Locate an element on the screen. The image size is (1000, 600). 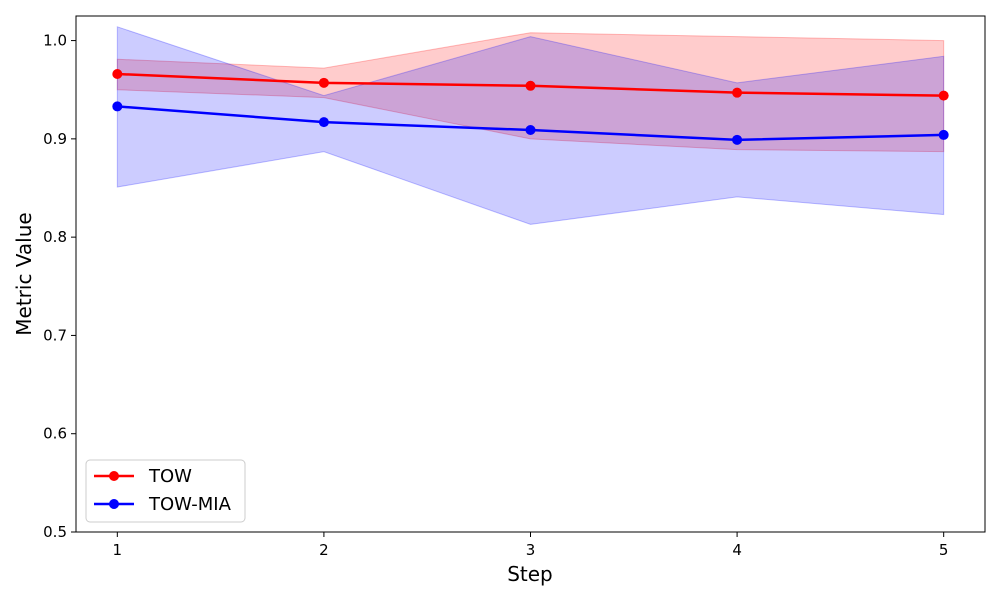
x-axis-ticks: 1 2 3 4 5 is located at coordinates (531, 545).